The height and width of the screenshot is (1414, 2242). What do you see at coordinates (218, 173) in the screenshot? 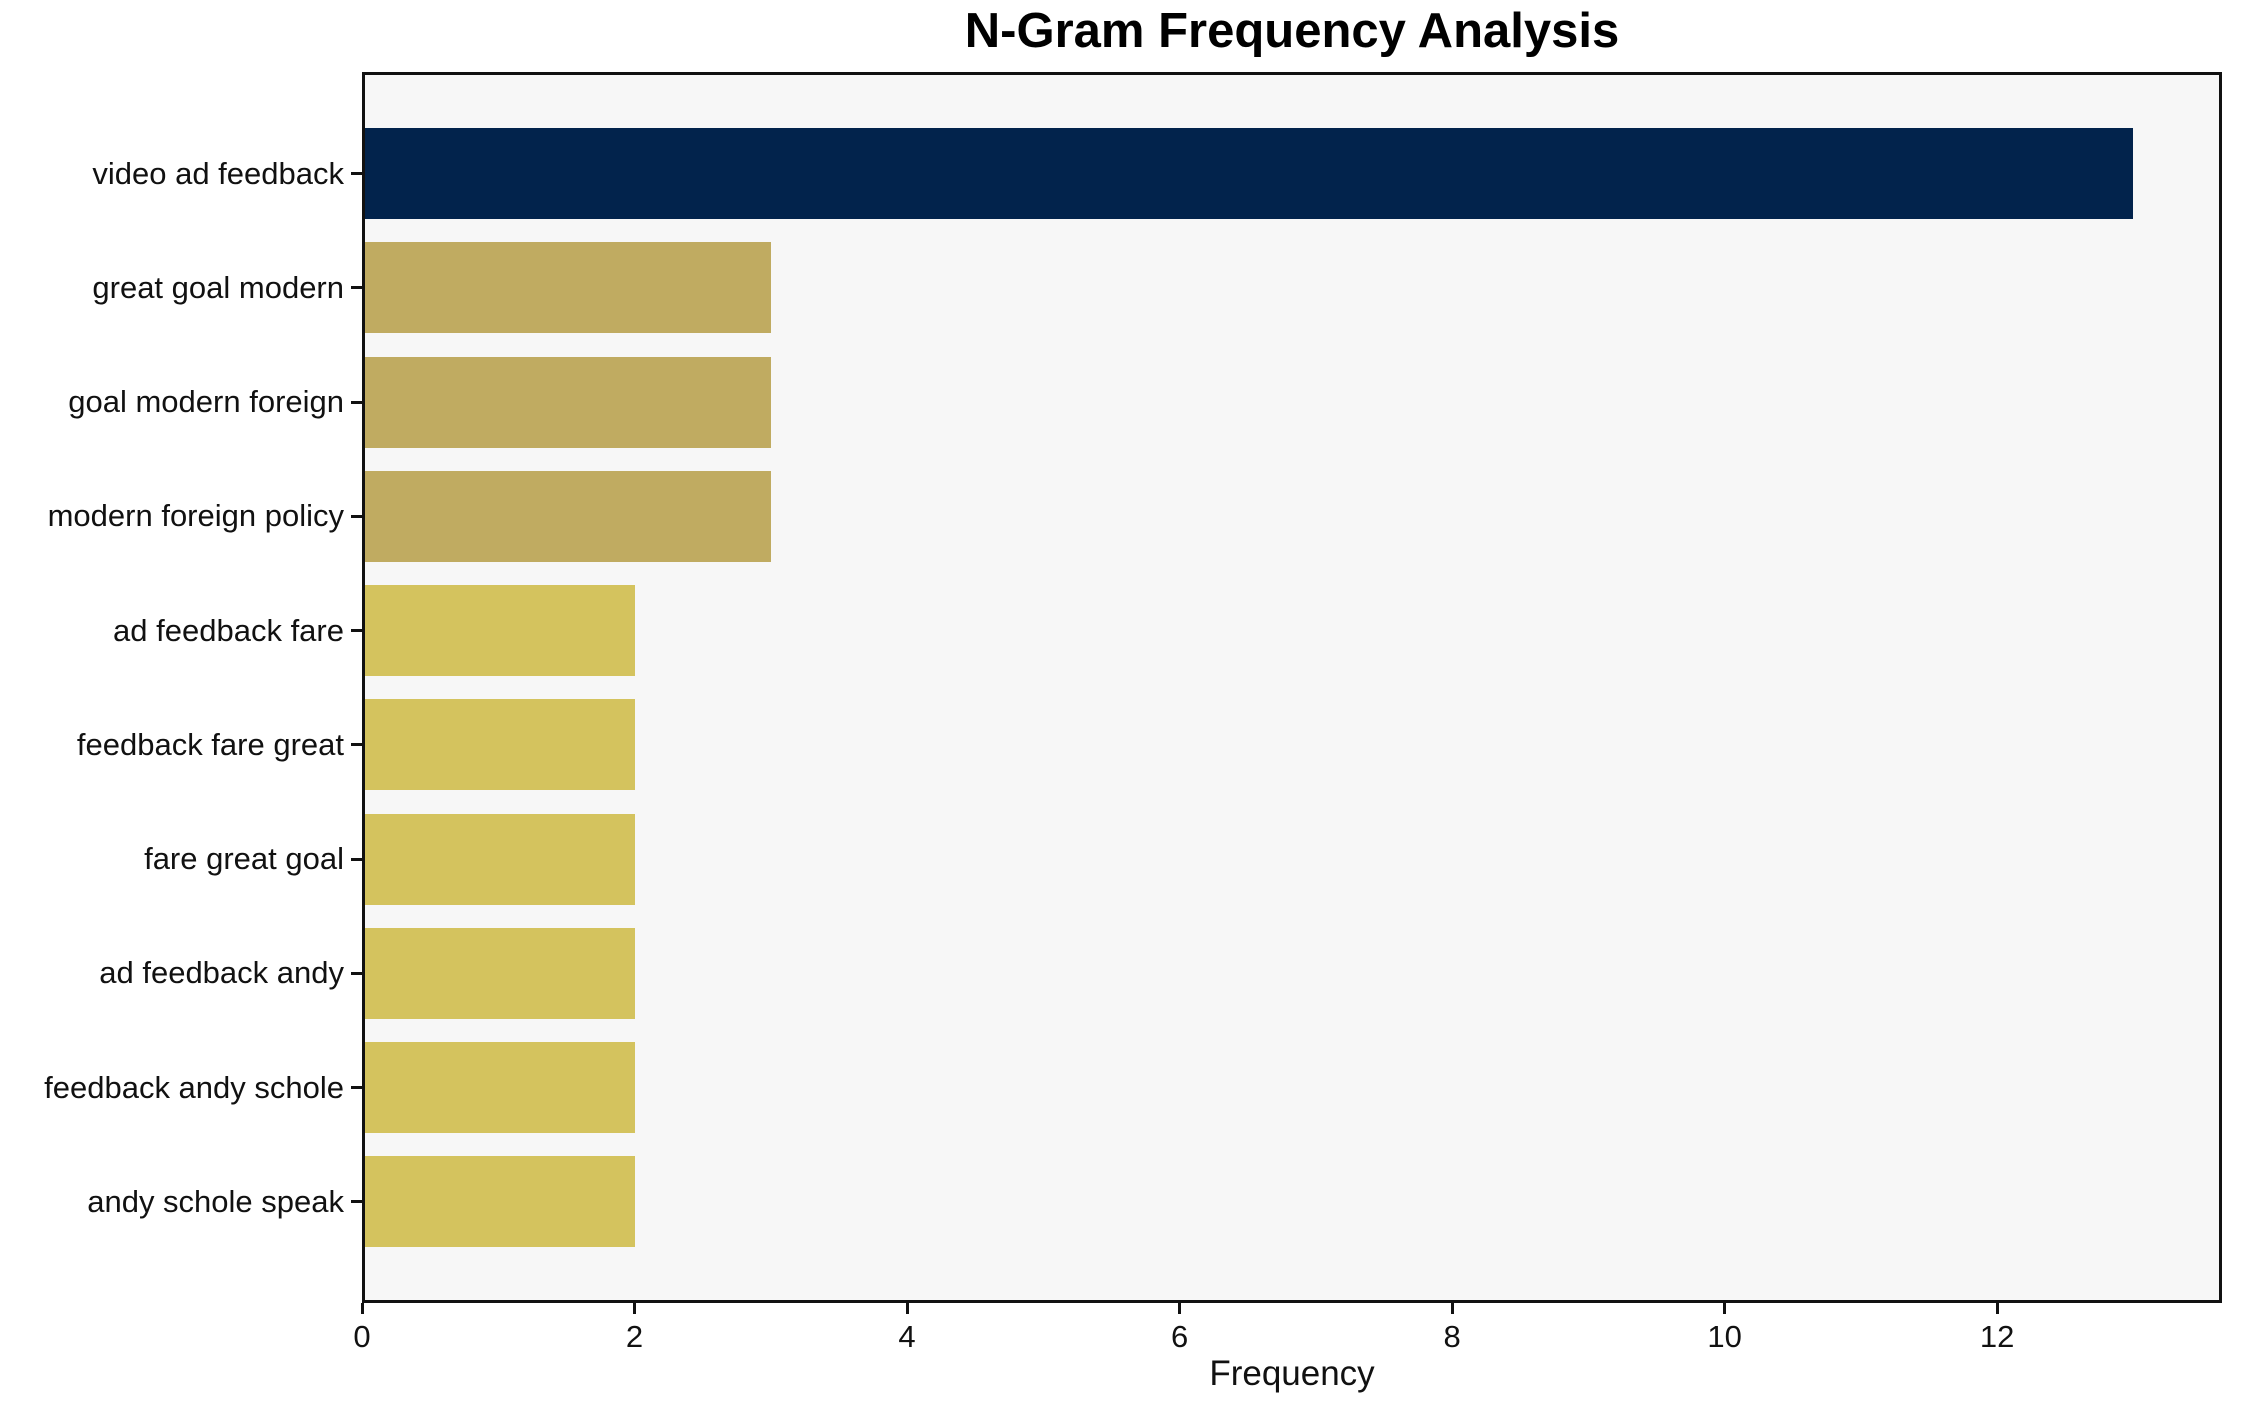
I see `y-tick-label: video ad feedback` at bounding box center [218, 173].